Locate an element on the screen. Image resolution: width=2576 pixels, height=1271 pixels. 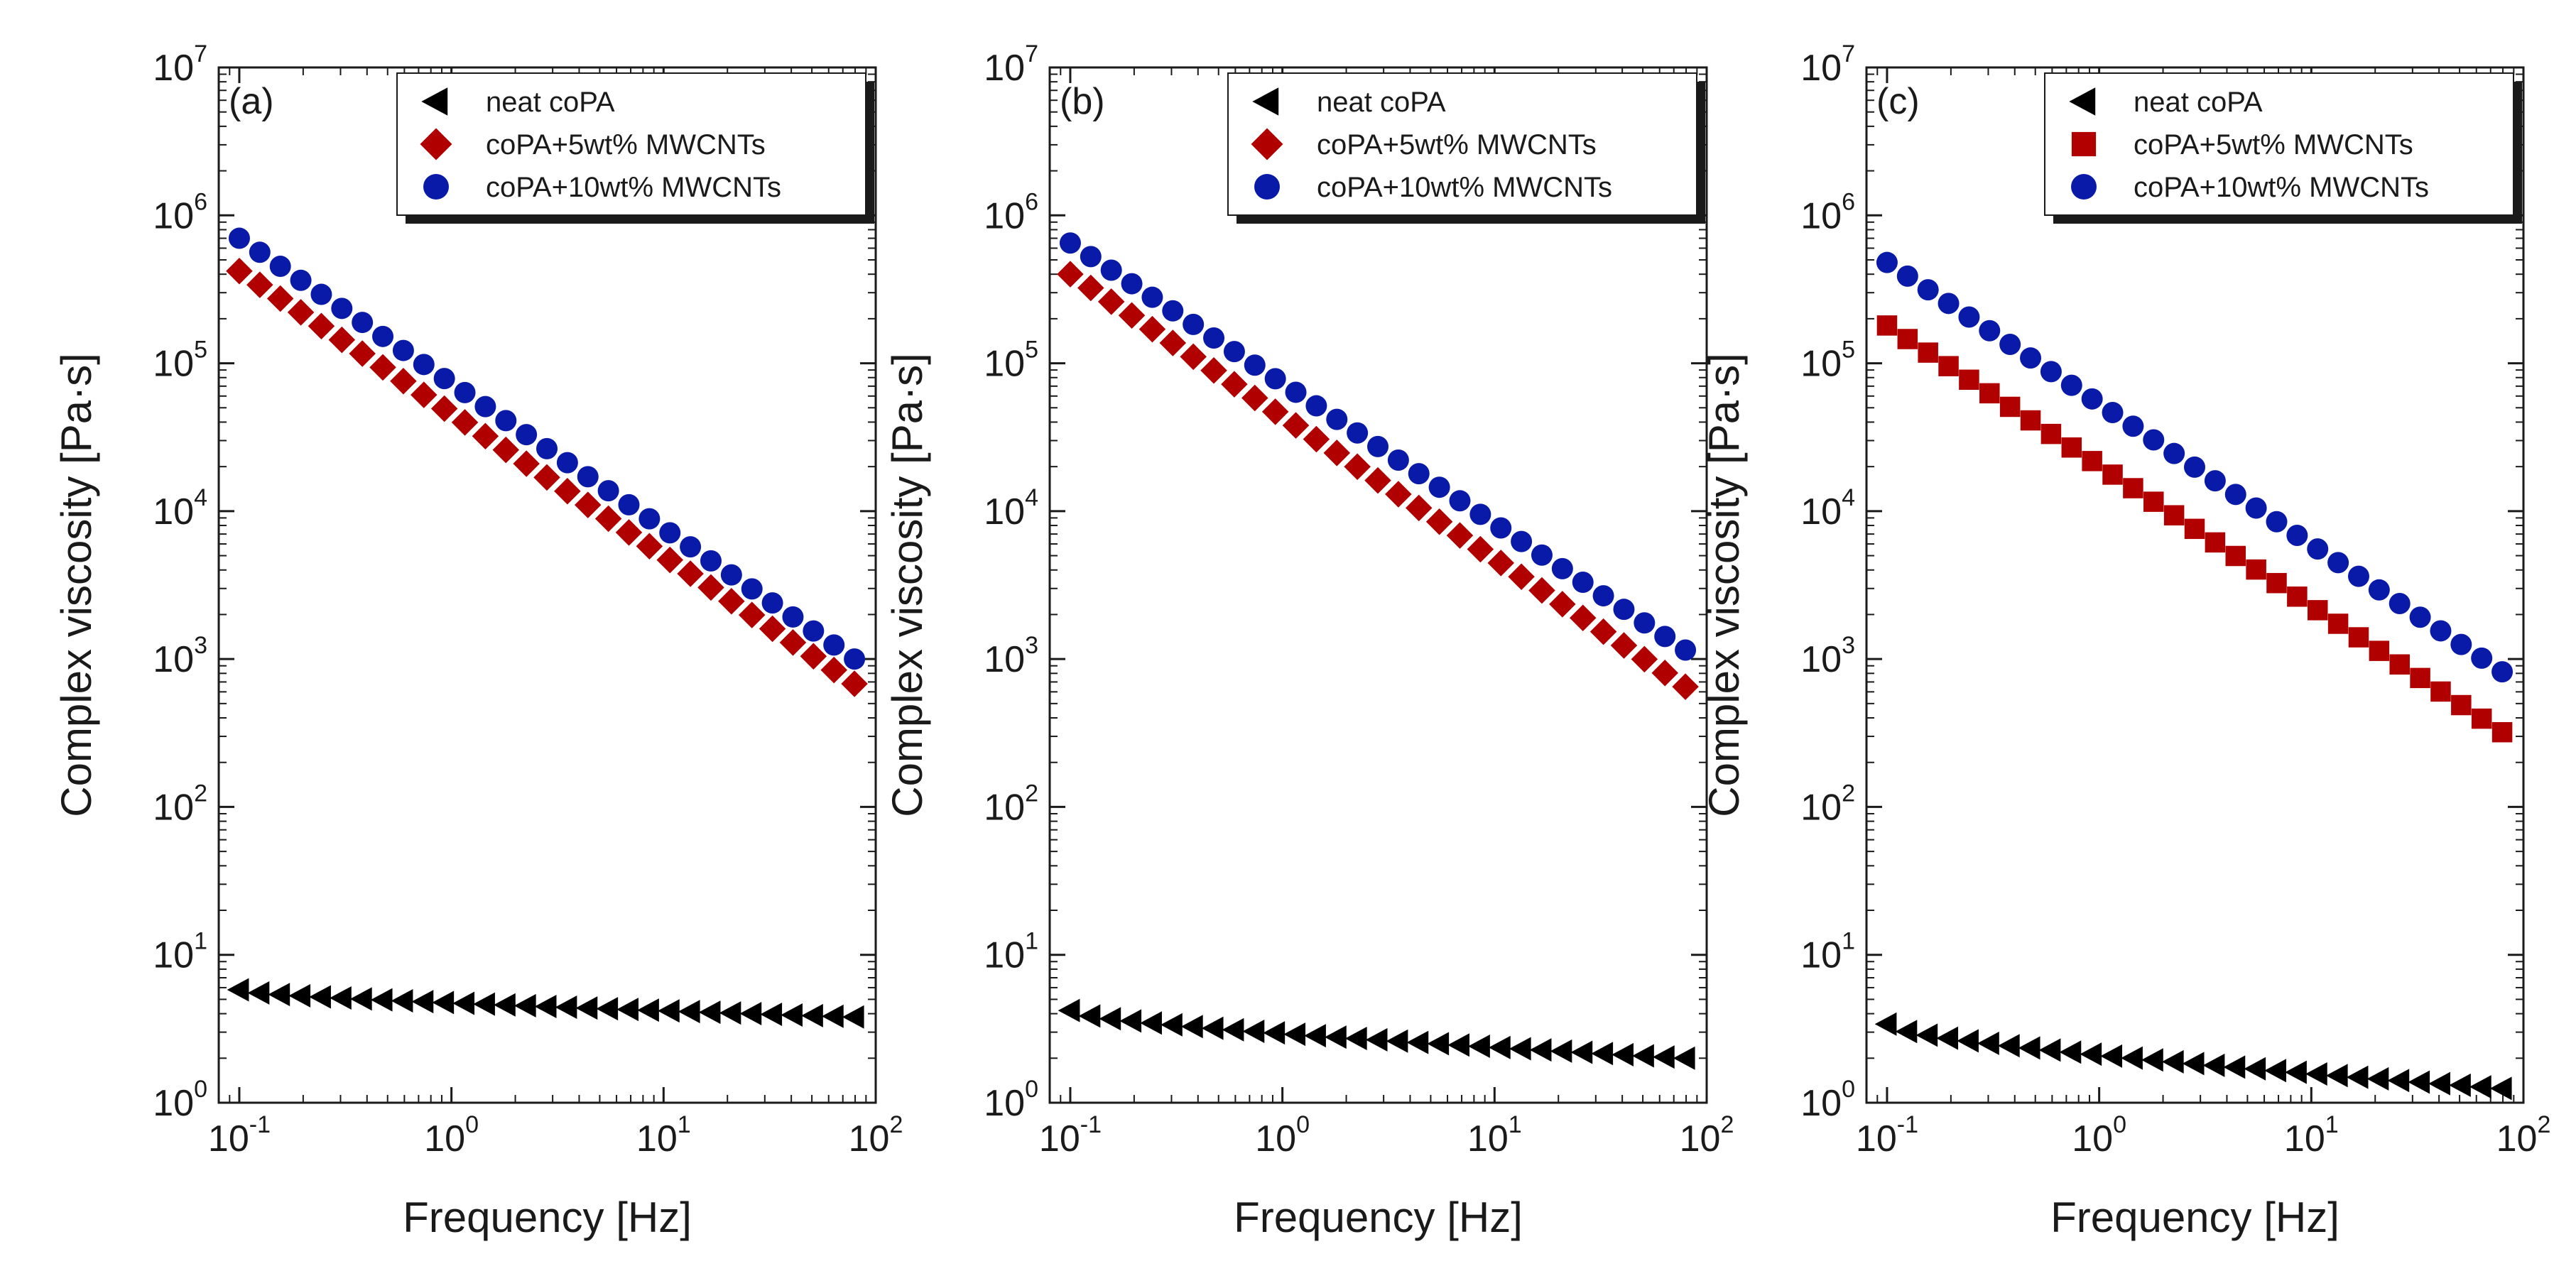
x-tick-label: 10⁻¹ is located at coordinates (1071, 1135).